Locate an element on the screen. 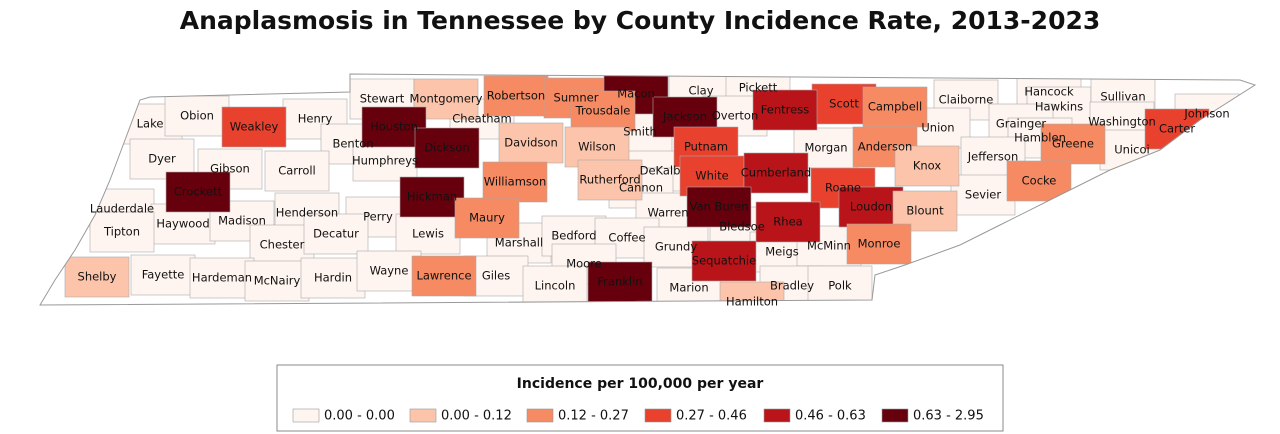  county-label: Campbell is located at coordinates (895, 107).